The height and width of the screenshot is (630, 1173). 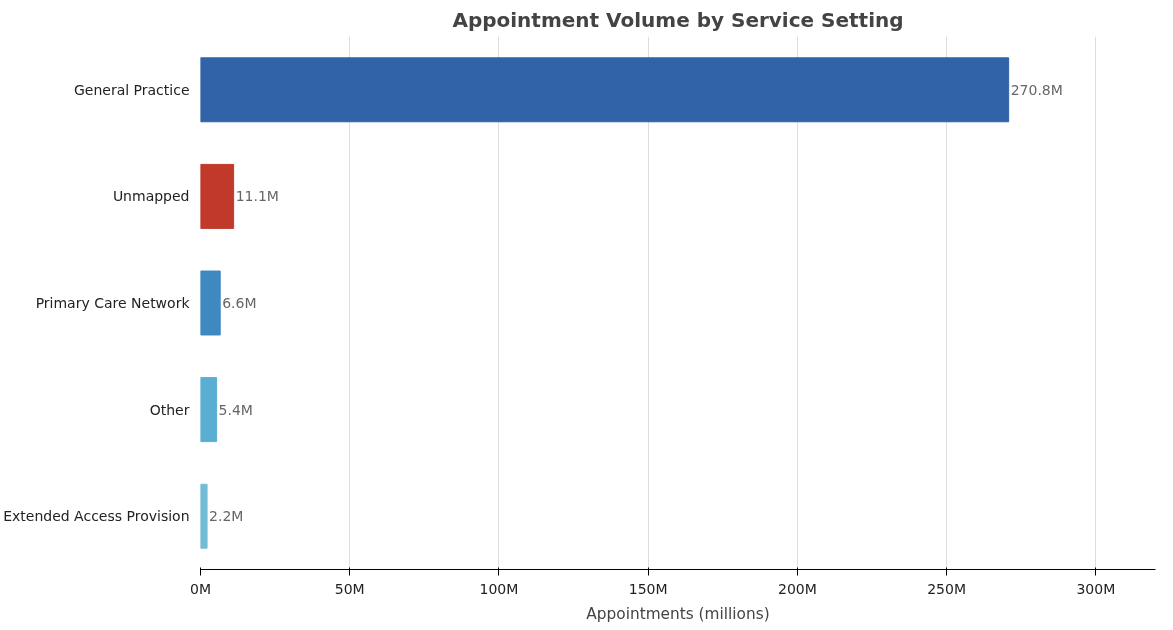 I want to click on y-tick-label: Other, so click(x=169, y=409).